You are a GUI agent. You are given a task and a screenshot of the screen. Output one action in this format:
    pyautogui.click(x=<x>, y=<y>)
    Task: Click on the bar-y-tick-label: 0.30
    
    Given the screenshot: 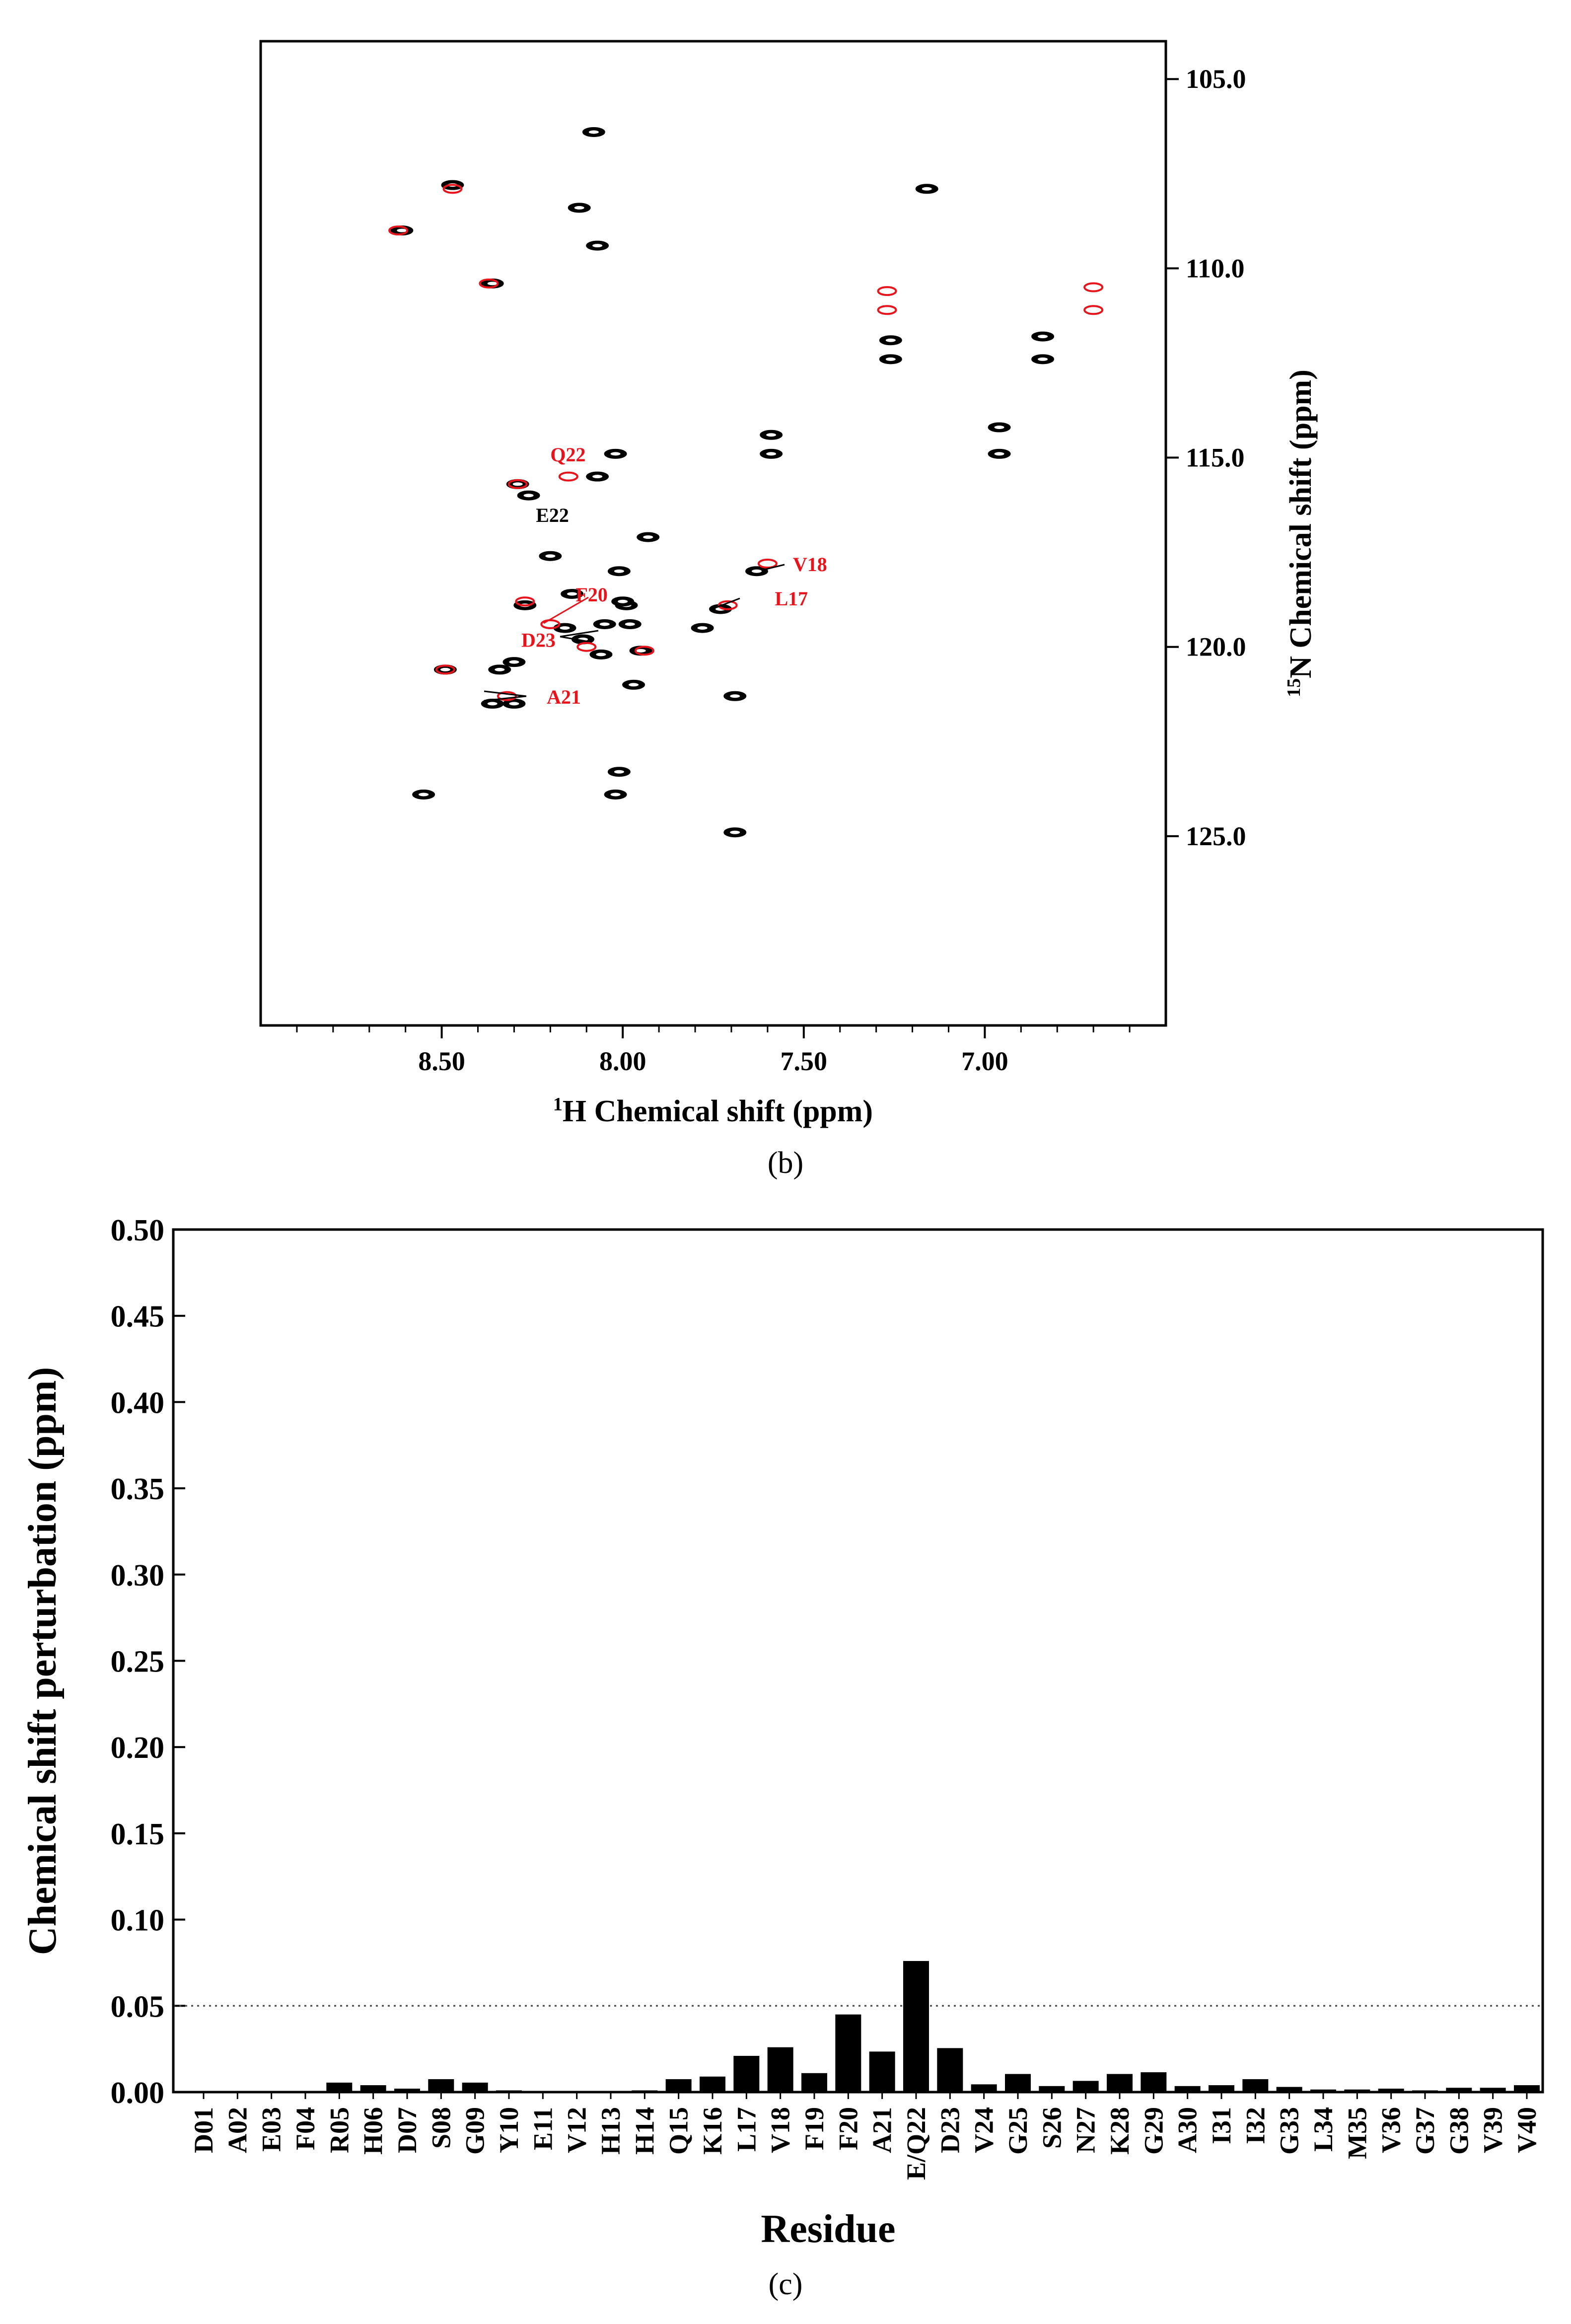 What is the action you would take?
    pyautogui.click(x=138, y=1576)
    